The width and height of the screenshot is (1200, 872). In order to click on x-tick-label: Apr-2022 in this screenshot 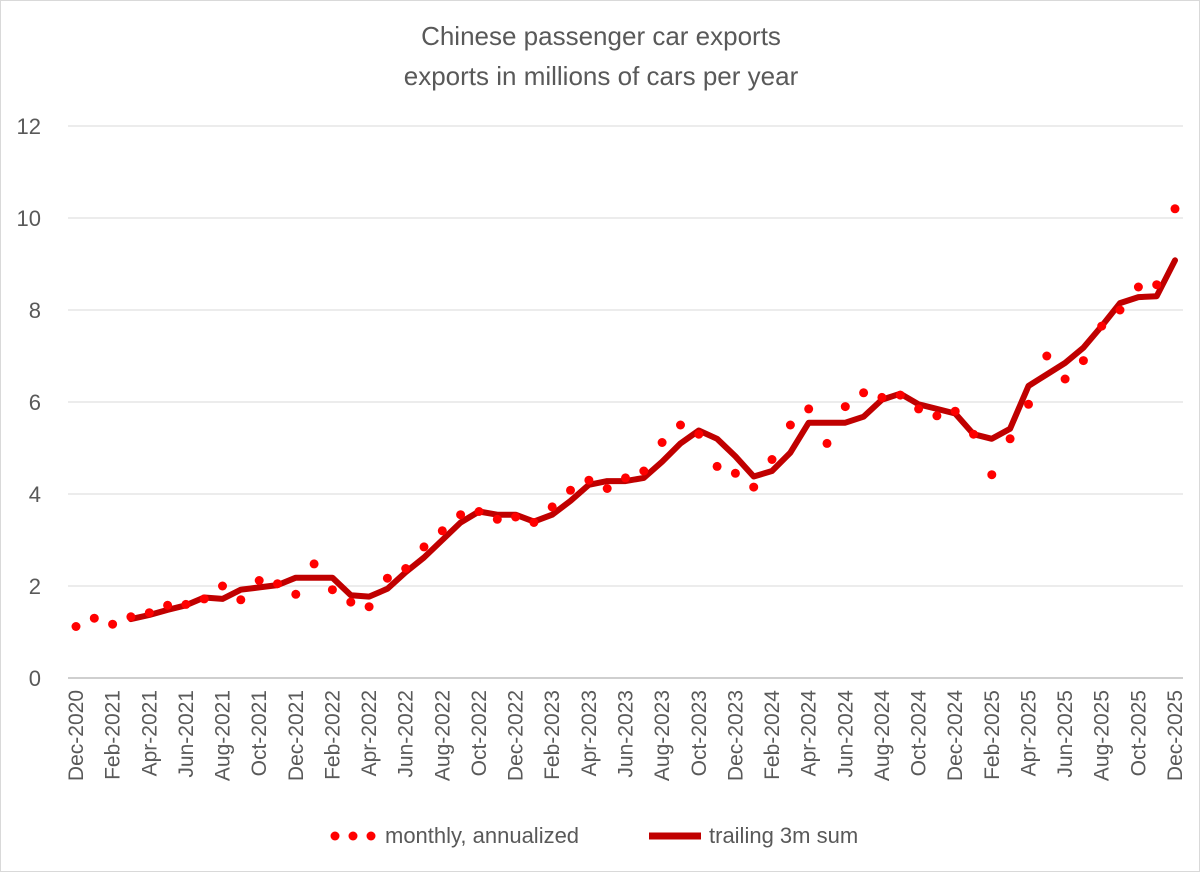, I will do `click(369, 733)`.